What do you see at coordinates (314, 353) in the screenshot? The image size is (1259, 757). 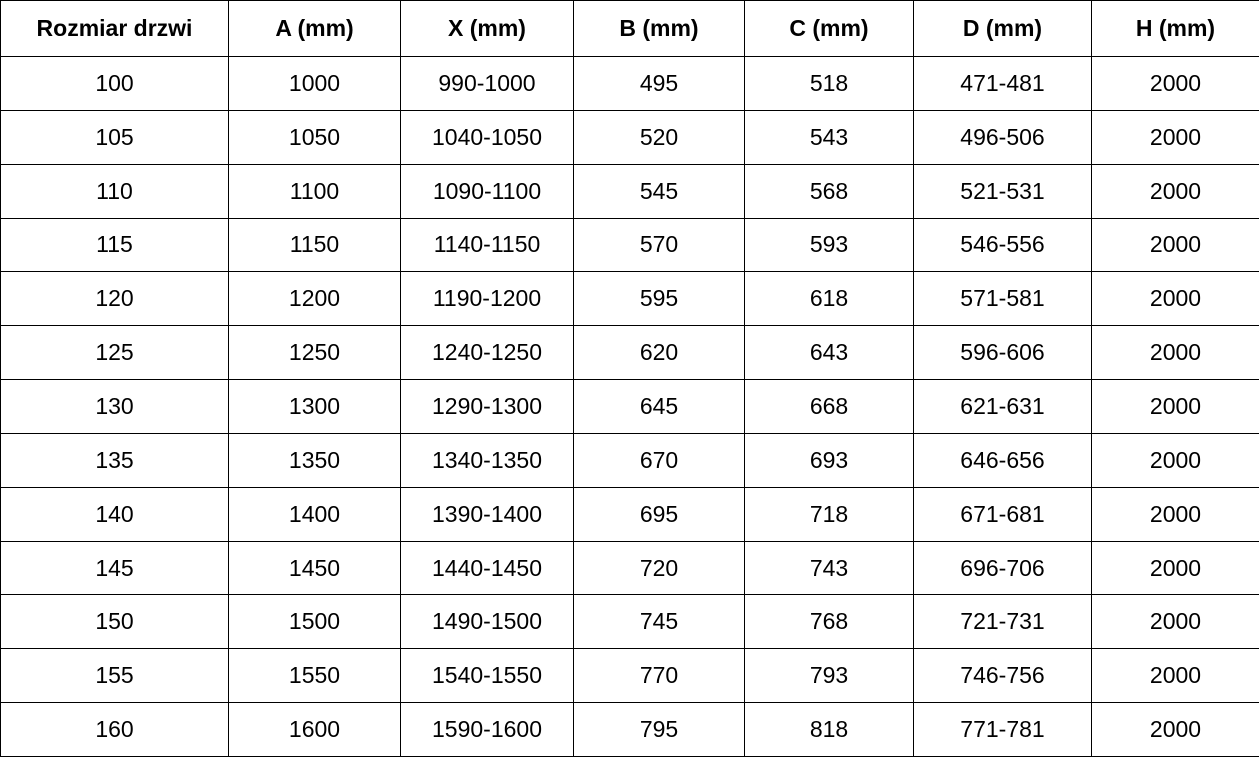 I see `table-cell: 1250` at bounding box center [314, 353].